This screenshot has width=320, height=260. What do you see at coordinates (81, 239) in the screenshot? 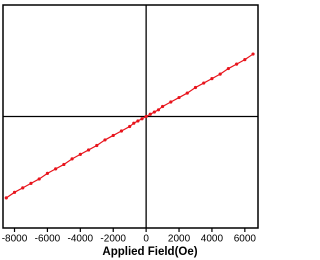
I see `x-tick-label: -4000` at bounding box center [81, 239].